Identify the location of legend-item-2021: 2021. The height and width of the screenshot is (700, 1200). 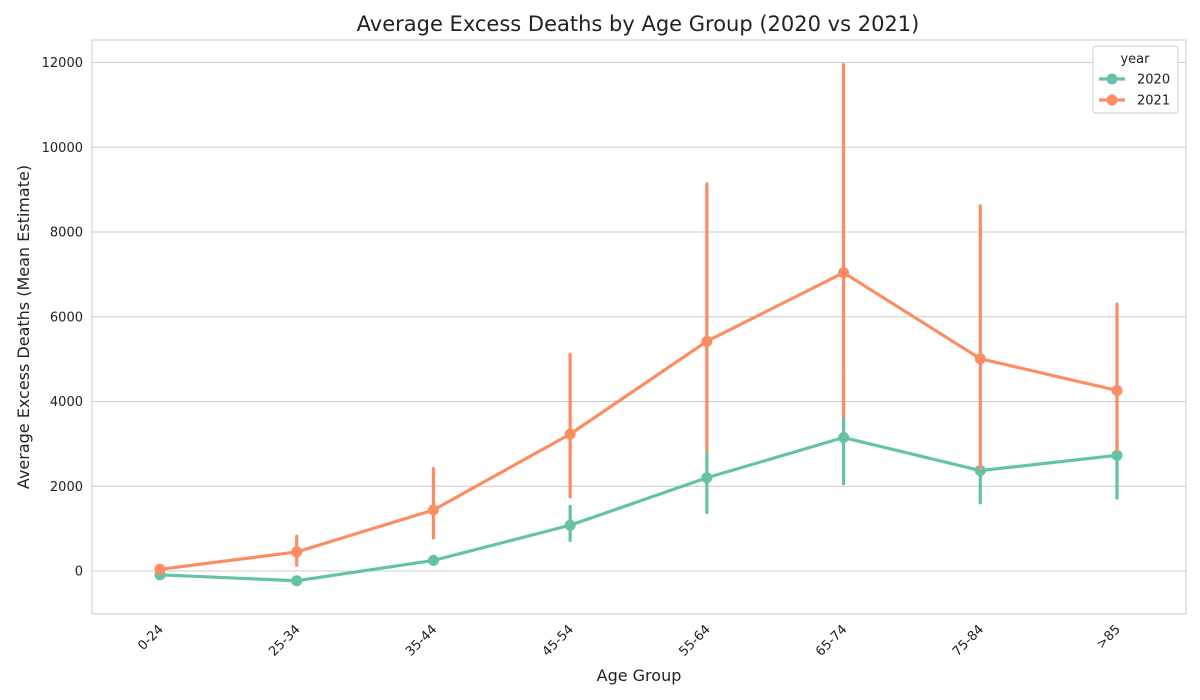
(1134, 101).